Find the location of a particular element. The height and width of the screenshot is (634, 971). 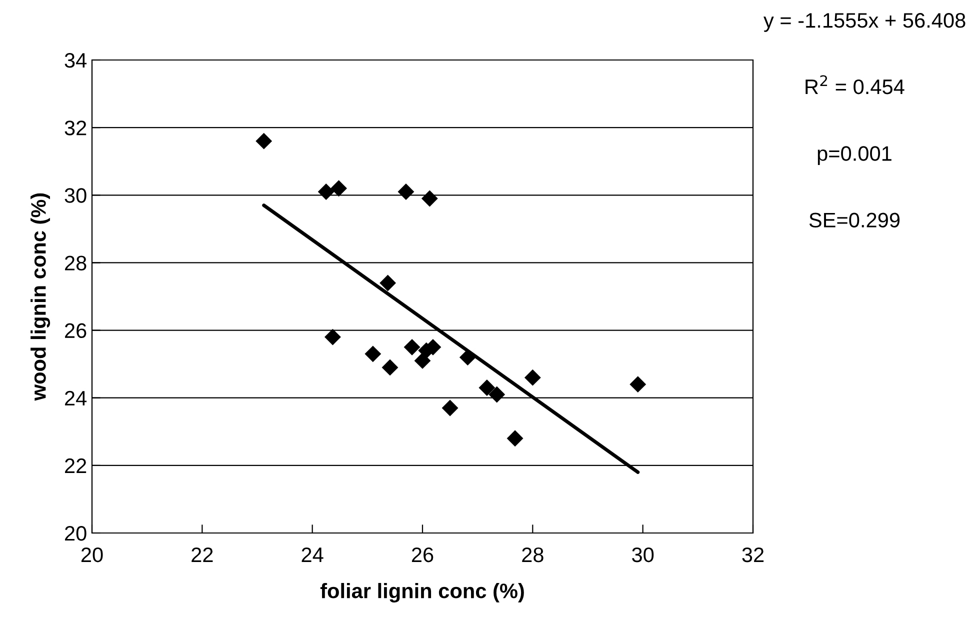

y-tick-label: 28 is located at coordinates (75, 263).